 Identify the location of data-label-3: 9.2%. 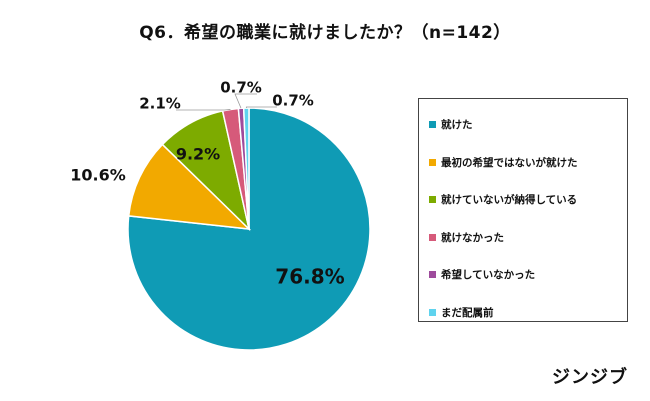
(198, 154).